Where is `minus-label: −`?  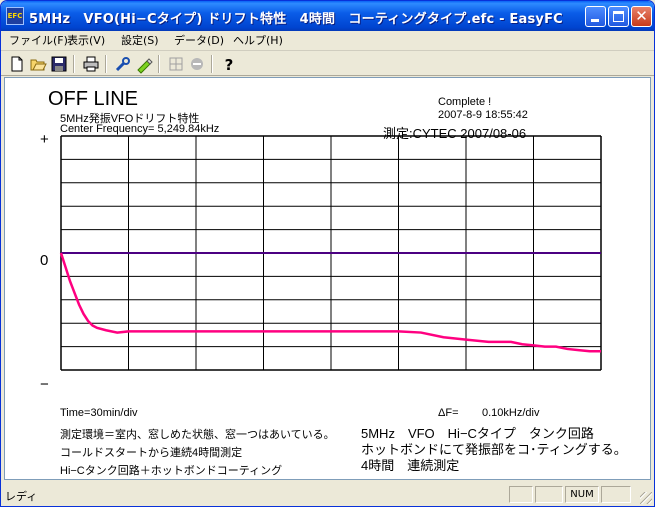 minus-label: − is located at coordinates (44, 384).